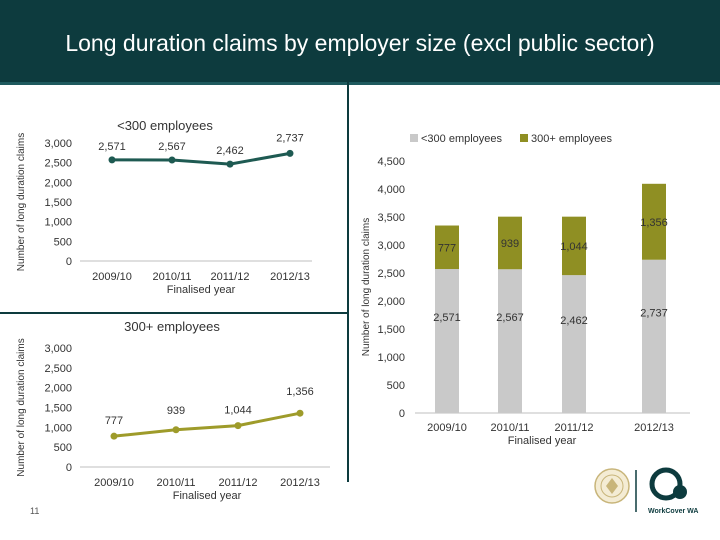 Image resolution: width=720 pixels, height=540 pixels. What do you see at coordinates (391, 302) in the screenshot?
I see `bar-y-tick-label: 2,000` at bounding box center [391, 302].